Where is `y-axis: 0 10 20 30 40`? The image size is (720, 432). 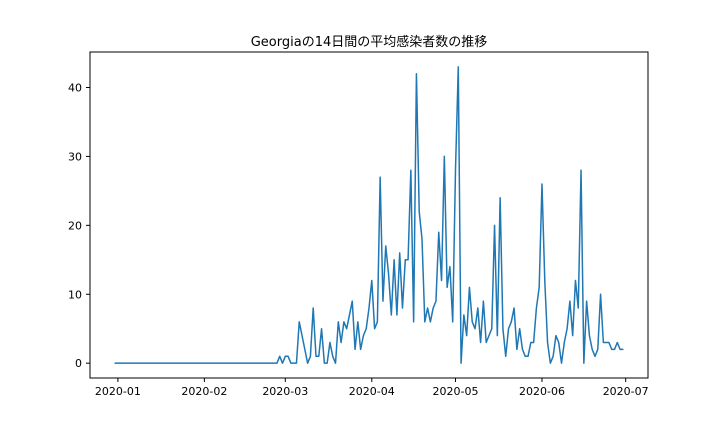
y-axis: 0 10 20 30 40 is located at coordinates (79, 225).